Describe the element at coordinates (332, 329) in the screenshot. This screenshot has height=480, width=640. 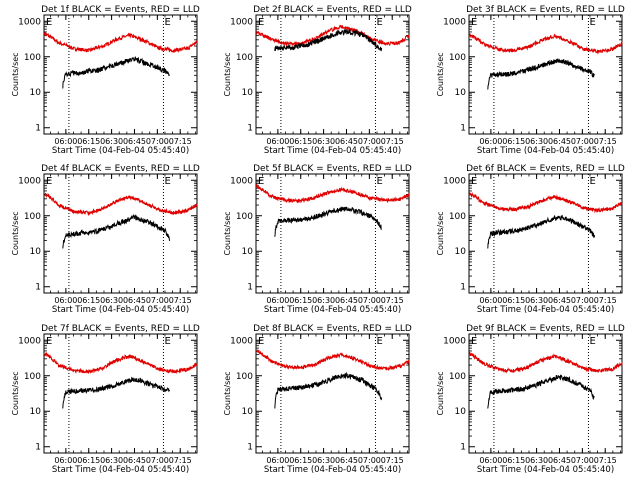
I see `panel-title: Det 8f BLACK = Events, RED = LLD` at that location.